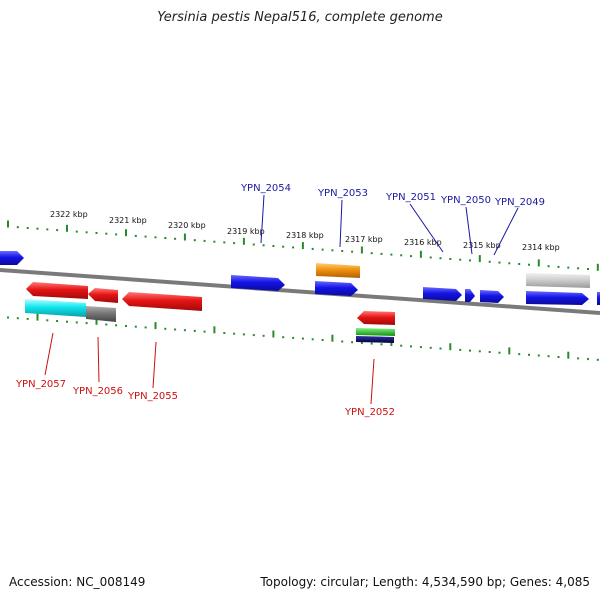 Image resolution: width=600 pixels, height=600 pixels. Describe the element at coordinates (342, 193) in the screenshot. I see `gene-label: YPN_2053` at that location.